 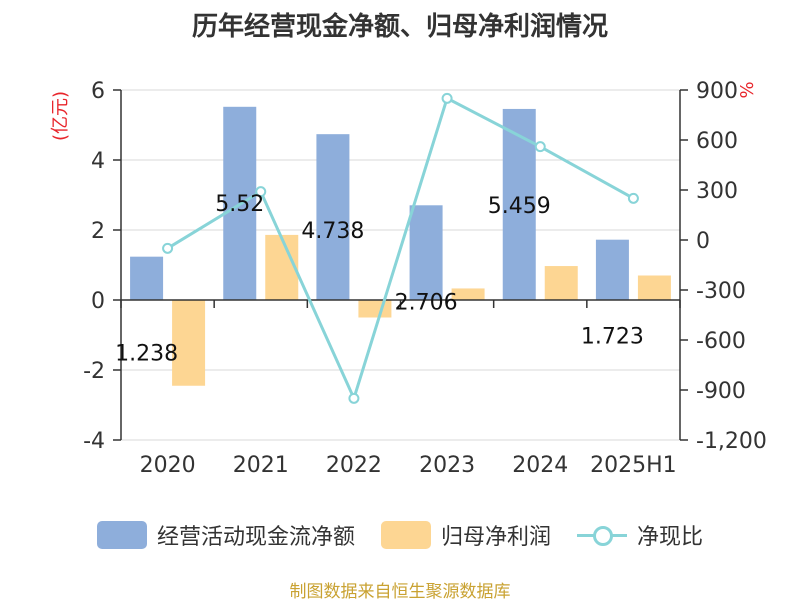 I want to click on bar-net-profit-2024, so click(x=561, y=283).